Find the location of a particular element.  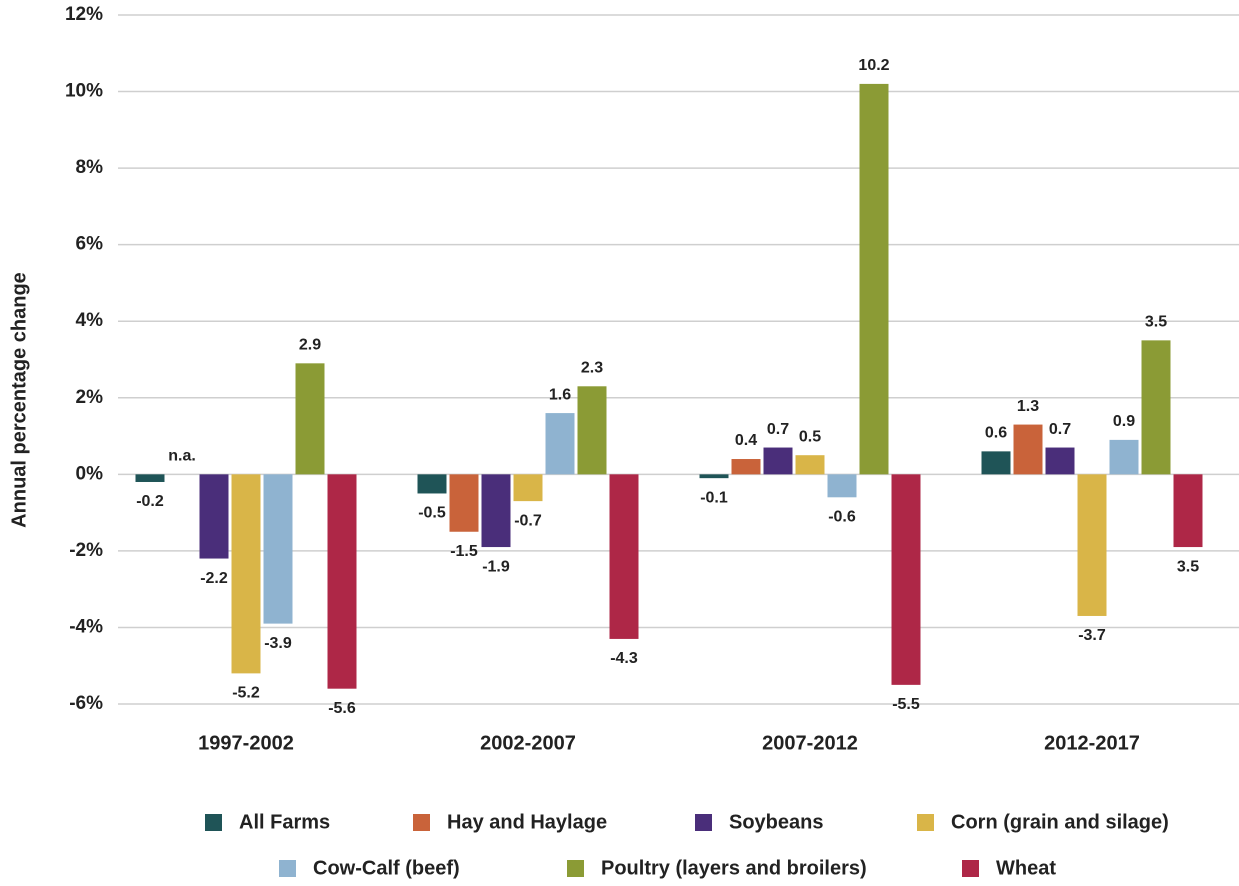

value-label: -0.2 is located at coordinates (150, 501).